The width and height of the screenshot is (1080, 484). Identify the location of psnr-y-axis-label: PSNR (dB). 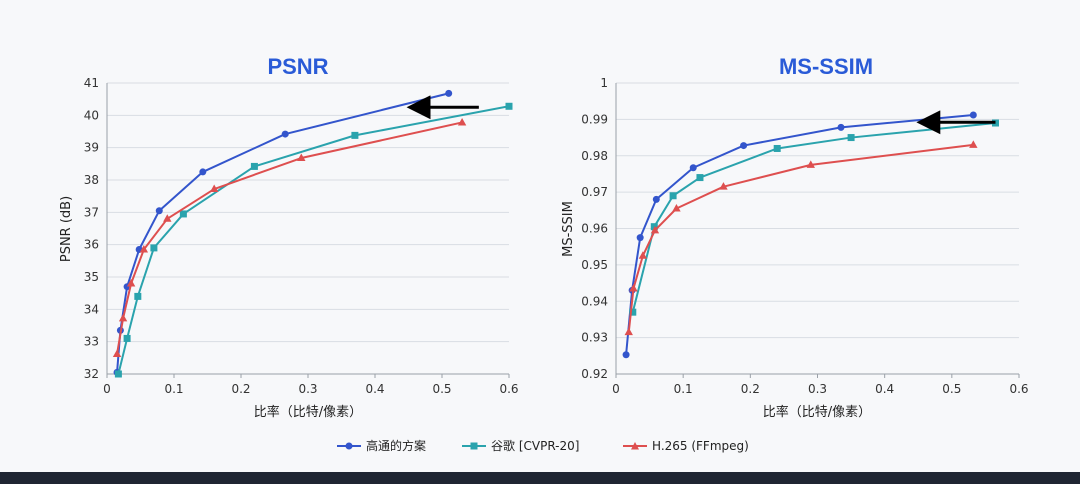
(66, 229).